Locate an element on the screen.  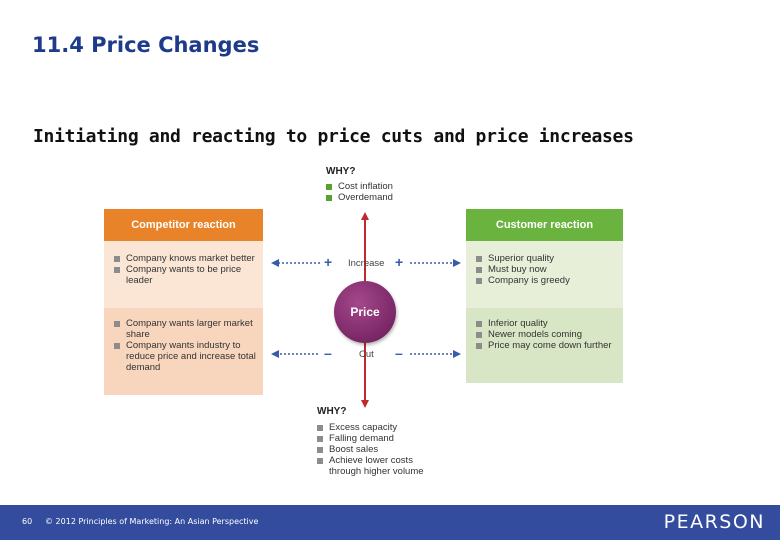
customer-increase-item: Company is greedy is located at coordinates (545, 280).